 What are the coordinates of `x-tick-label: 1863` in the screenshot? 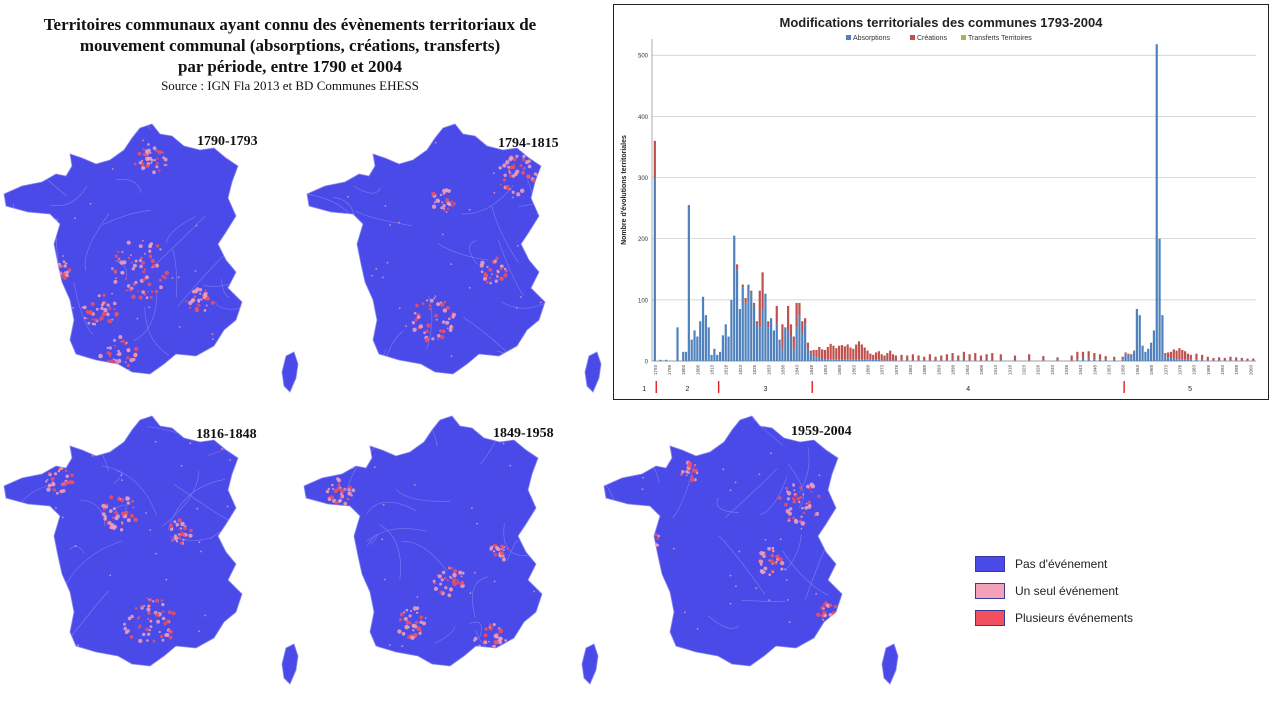 It's located at (853, 370).